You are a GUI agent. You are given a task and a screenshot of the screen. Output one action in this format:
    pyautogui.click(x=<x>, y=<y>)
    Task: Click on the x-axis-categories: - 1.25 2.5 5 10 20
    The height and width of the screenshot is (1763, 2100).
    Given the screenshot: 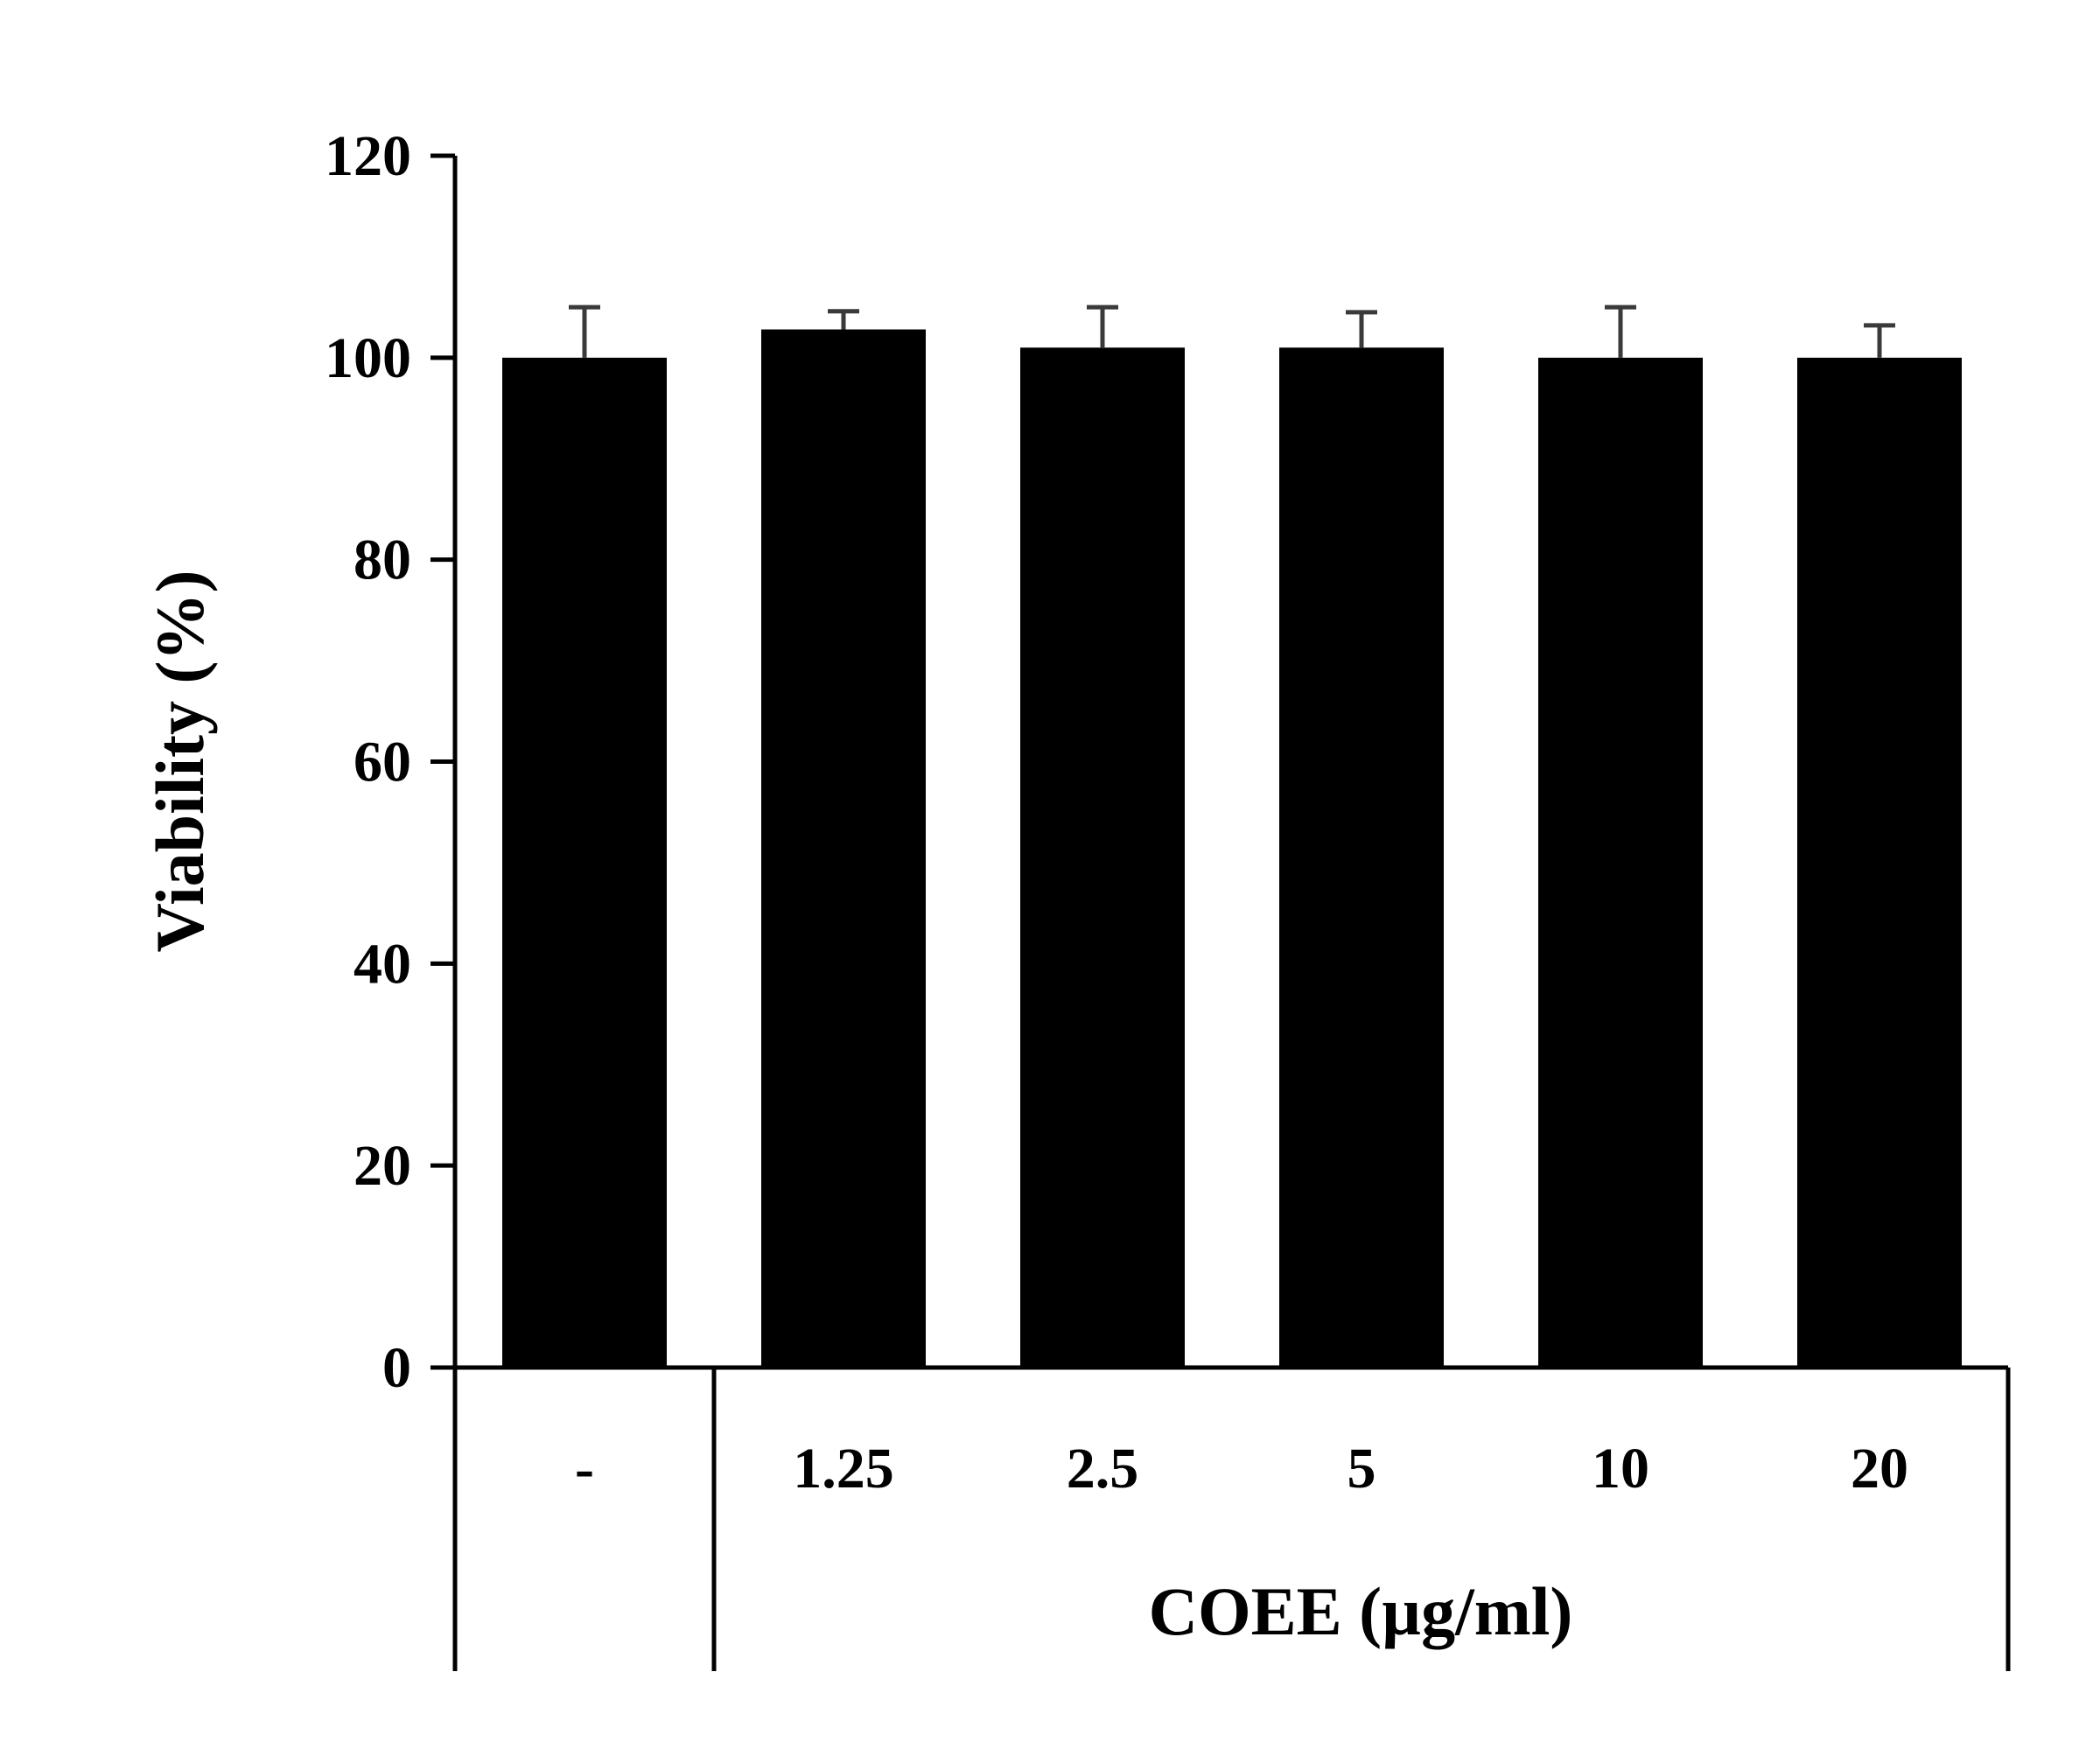 What is the action you would take?
    pyautogui.click(x=1241, y=1469)
    